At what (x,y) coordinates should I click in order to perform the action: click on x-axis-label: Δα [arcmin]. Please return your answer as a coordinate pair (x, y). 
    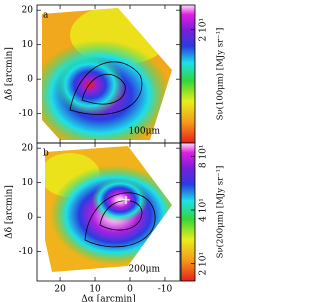
    Looking at the image, I should click on (108, 298).